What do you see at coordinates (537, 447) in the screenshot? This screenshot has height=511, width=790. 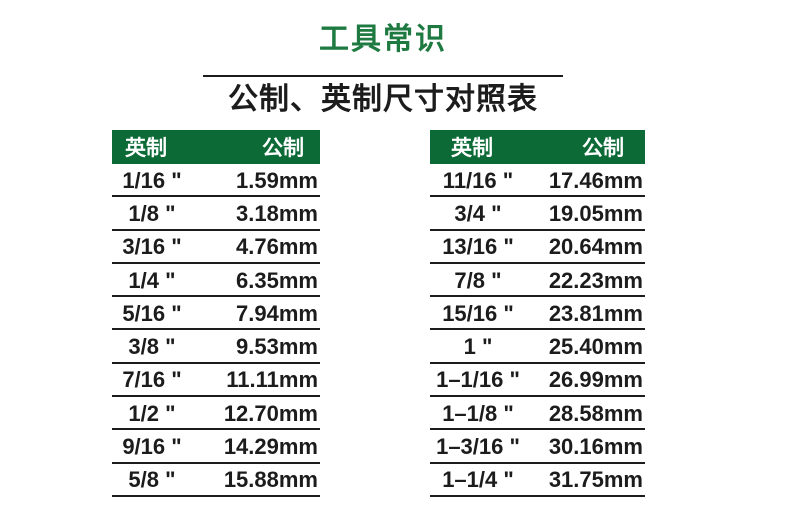 I see `table-row: 1–3/16 " 30.16mm` at bounding box center [537, 447].